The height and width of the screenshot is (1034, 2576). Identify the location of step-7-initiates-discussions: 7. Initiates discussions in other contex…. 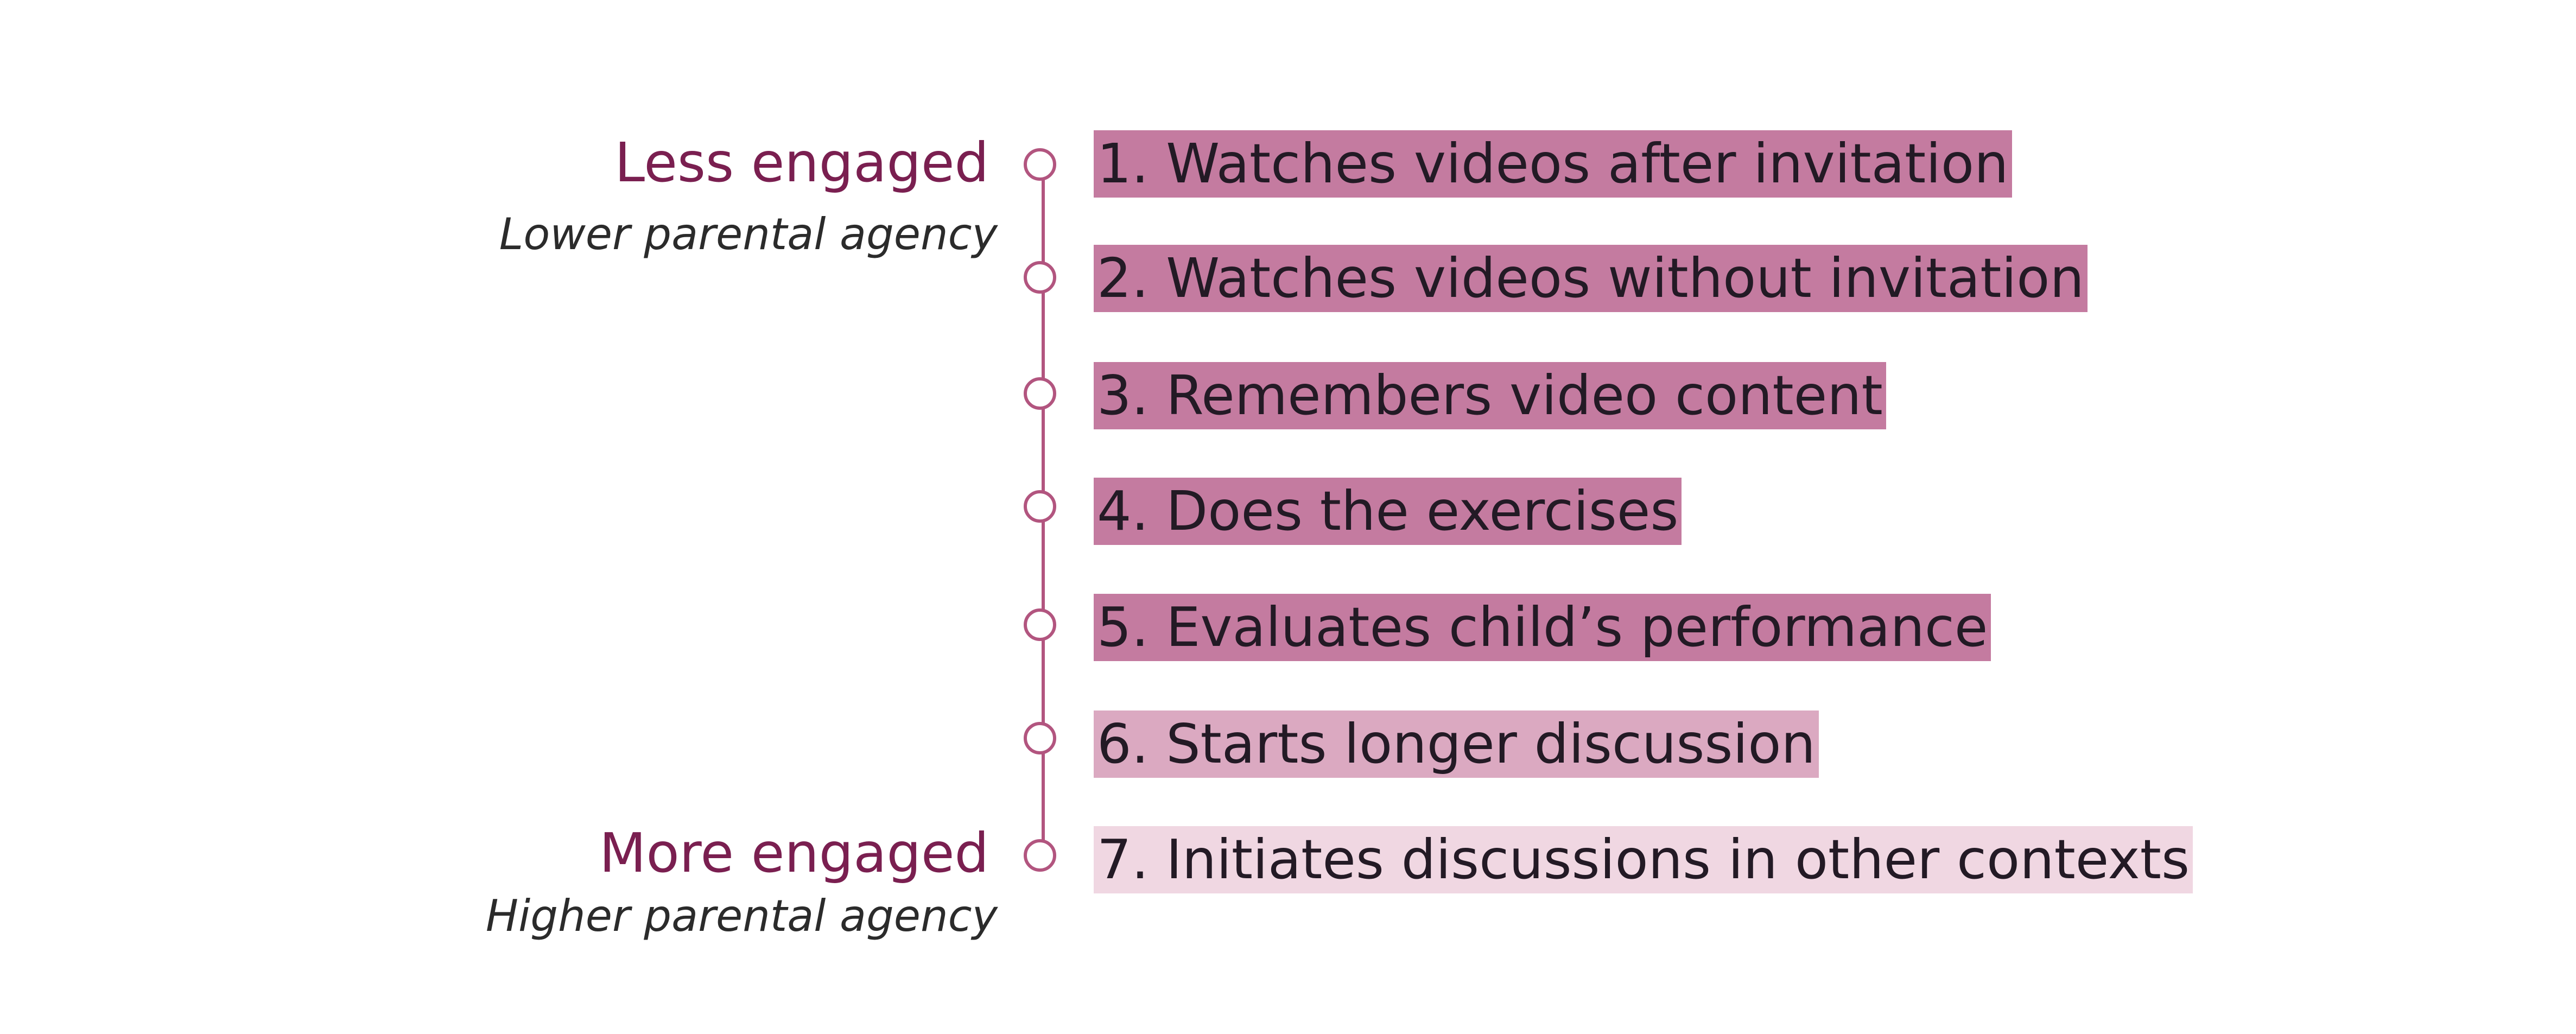
(1644, 859).